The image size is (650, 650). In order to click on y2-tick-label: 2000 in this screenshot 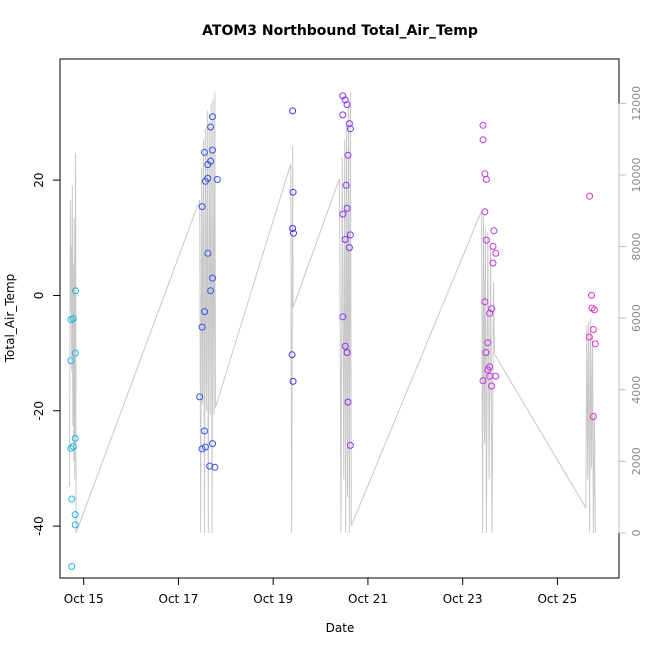, I will do `click(636, 461)`.